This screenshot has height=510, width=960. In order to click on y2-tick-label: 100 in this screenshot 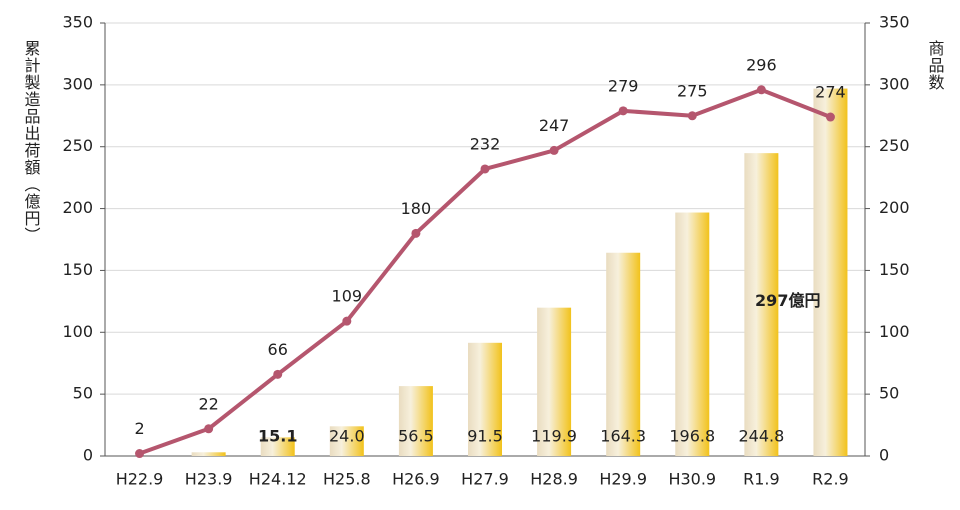, I will do `click(894, 331)`.